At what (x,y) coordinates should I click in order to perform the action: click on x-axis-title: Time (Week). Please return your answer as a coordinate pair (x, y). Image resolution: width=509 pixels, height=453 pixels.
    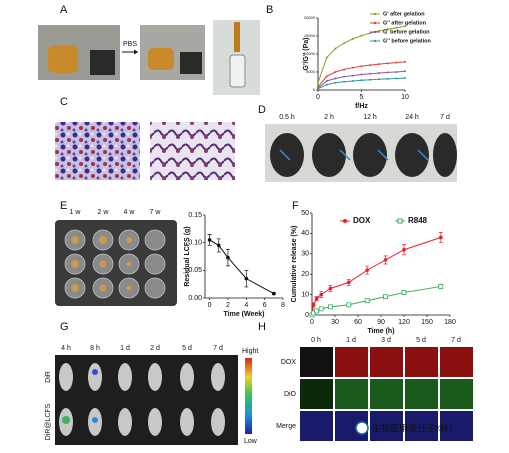
    Looking at the image, I should click on (244, 314).